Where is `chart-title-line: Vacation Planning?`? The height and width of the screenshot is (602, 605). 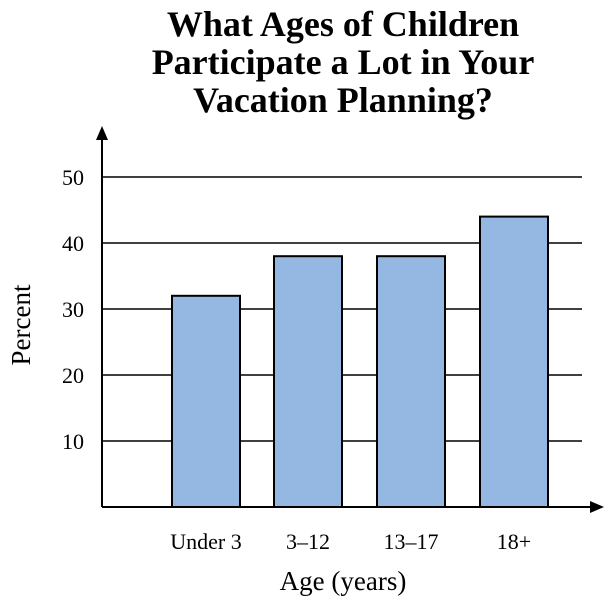
chart-title-line: Vacation Planning? is located at coordinates (343, 100).